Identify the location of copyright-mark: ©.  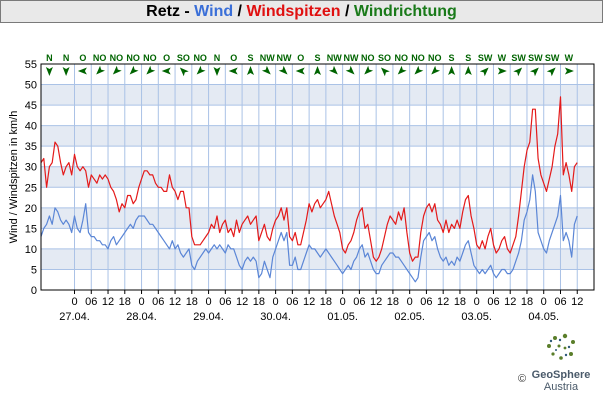
(522, 379).